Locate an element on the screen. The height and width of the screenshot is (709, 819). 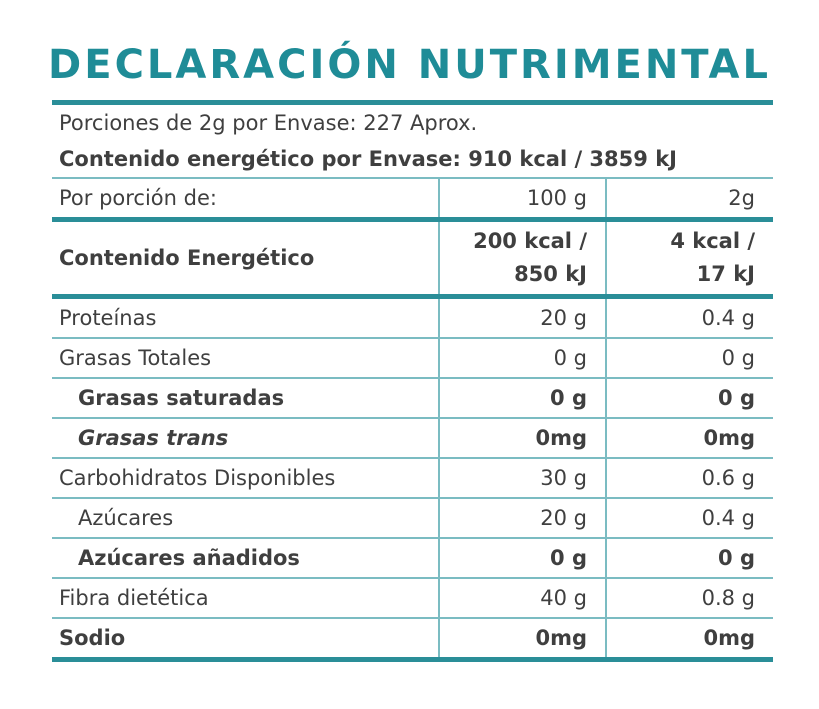
row: Por porción de: 100 g 2g is located at coordinates (412, 198).